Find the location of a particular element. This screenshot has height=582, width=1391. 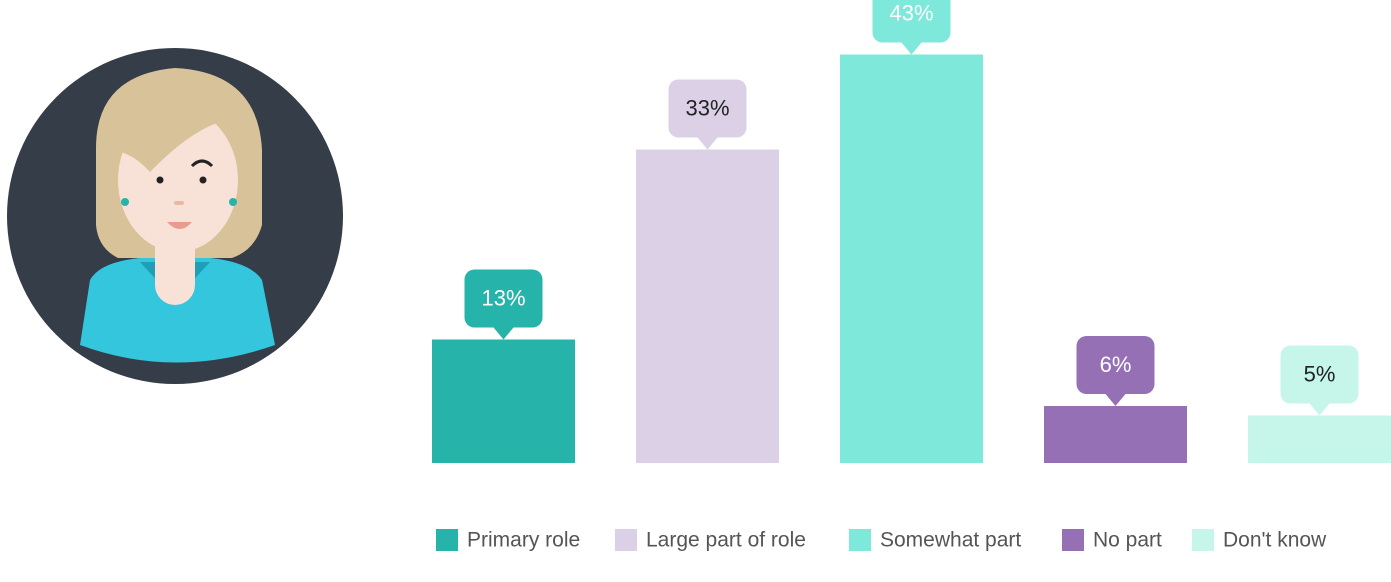

value-label: 6% is located at coordinates (1116, 364).